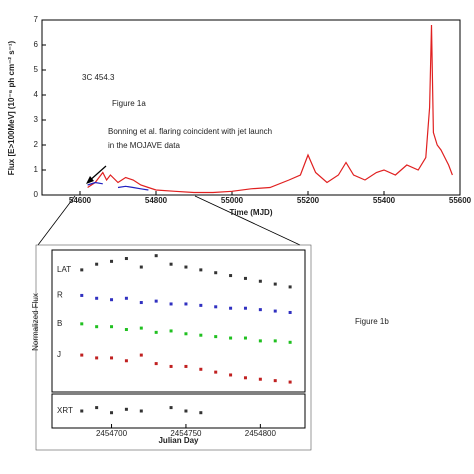  I want to click on y-tick-label: 5, so click(36, 69).